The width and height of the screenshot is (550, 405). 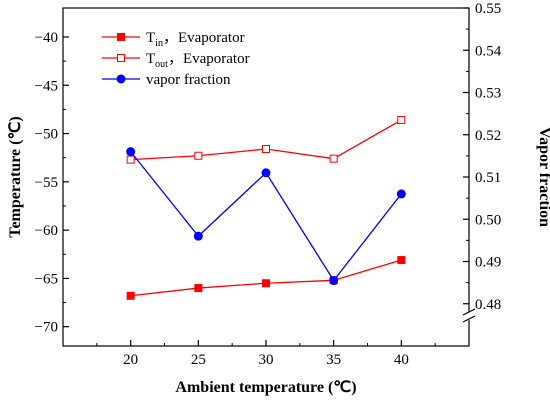 What do you see at coordinates (46, 183) in the screenshot?
I see `y-tick-label: −55` at bounding box center [46, 183].